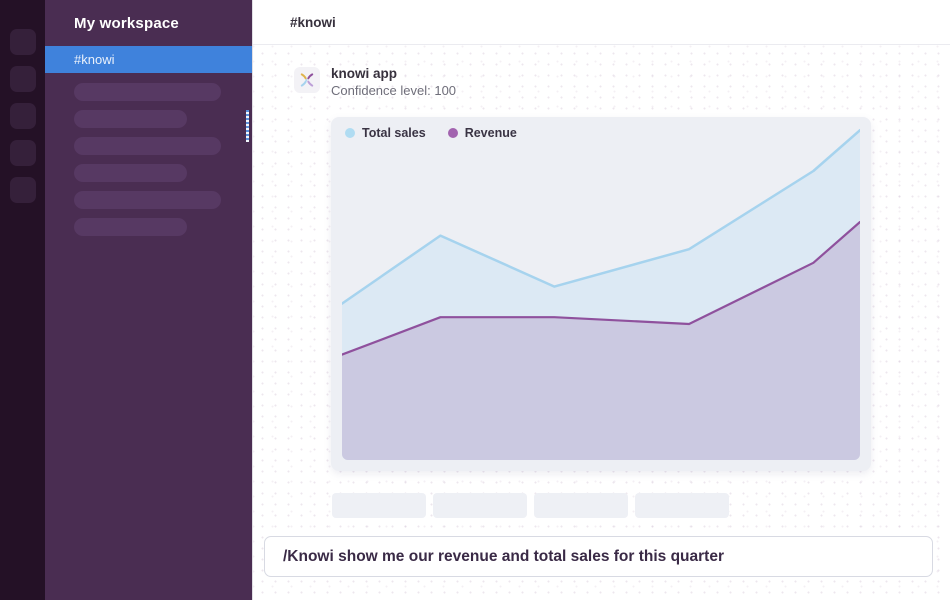 Image resolution: width=950 pixels, height=600 pixels. I want to click on scroll-indicator, so click(247, 126).